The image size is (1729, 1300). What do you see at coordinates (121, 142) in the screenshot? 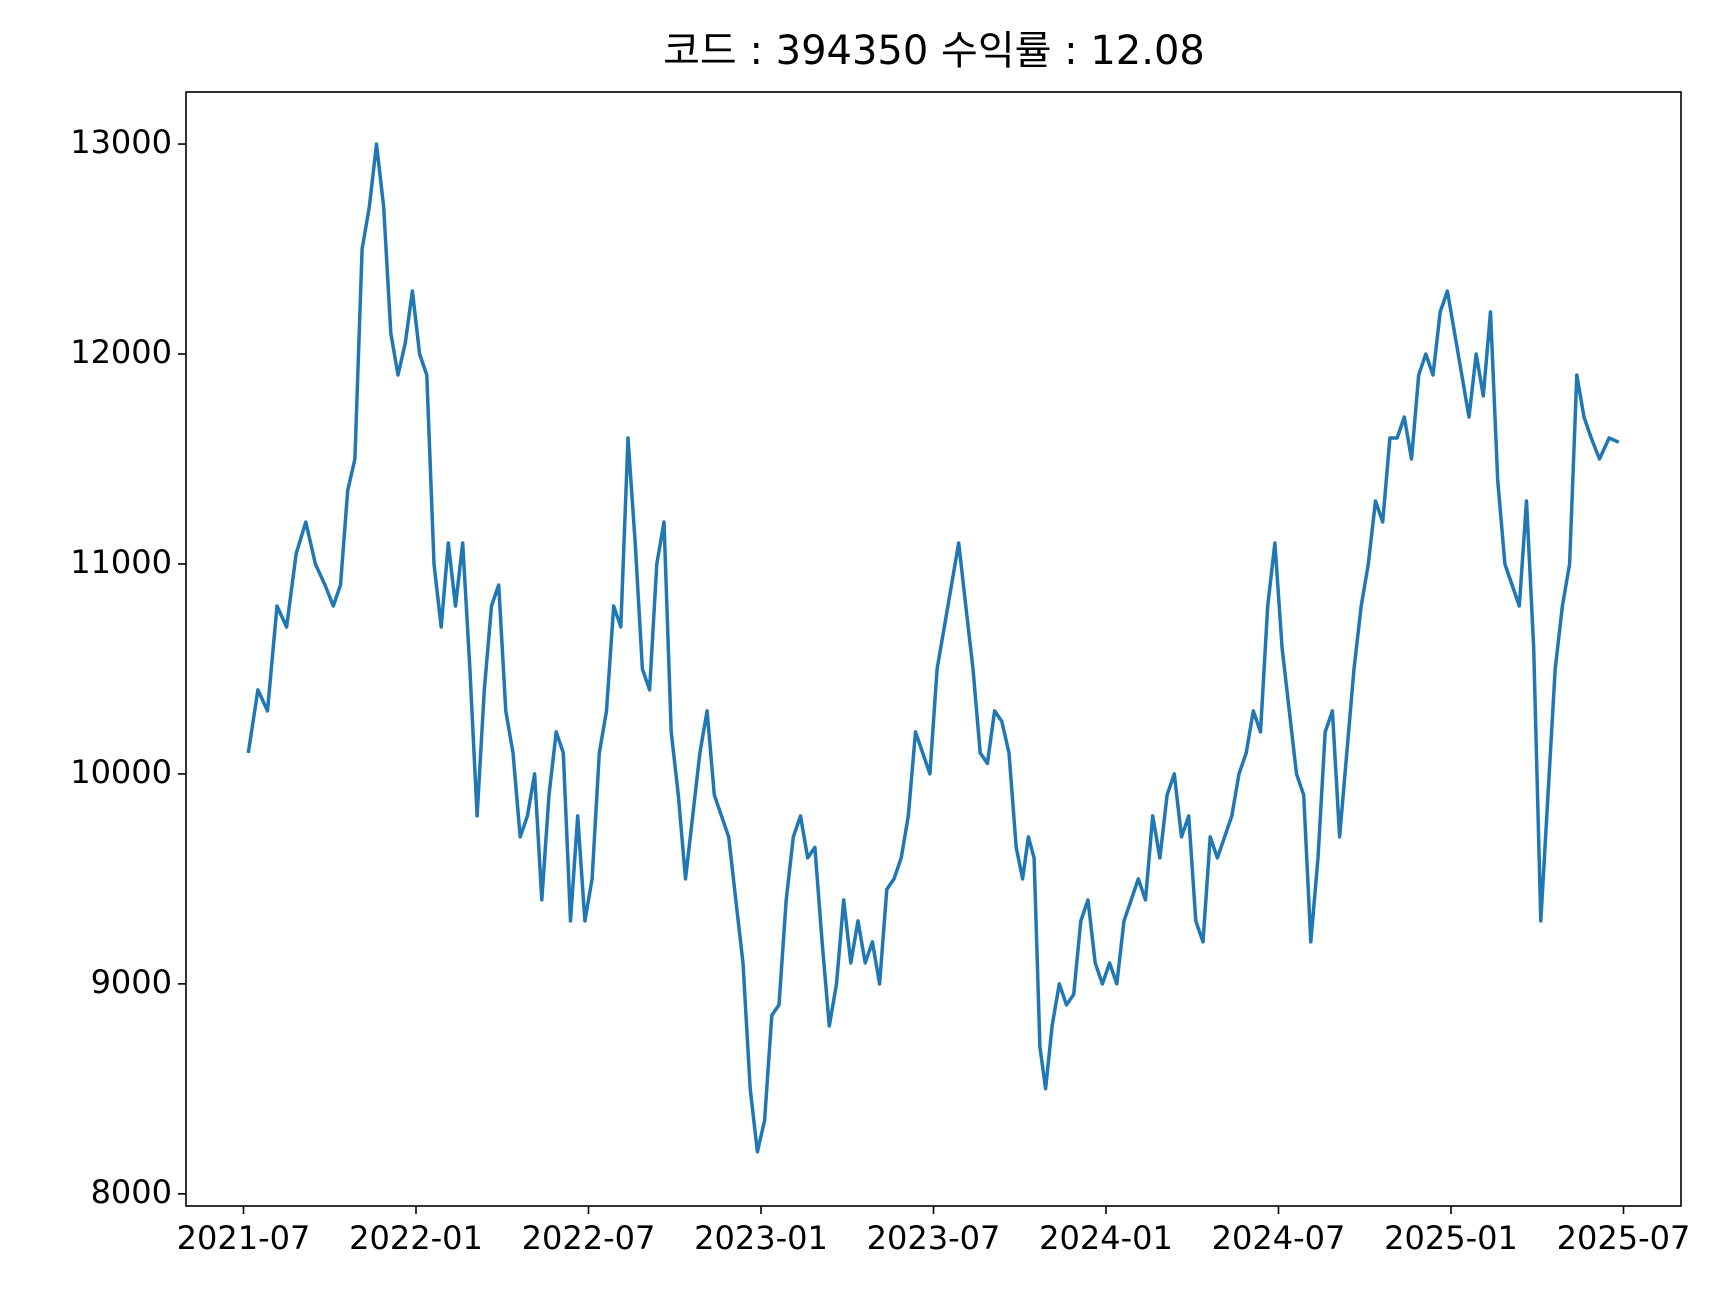
I see `y-tick-label: 13000` at bounding box center [121, 142].